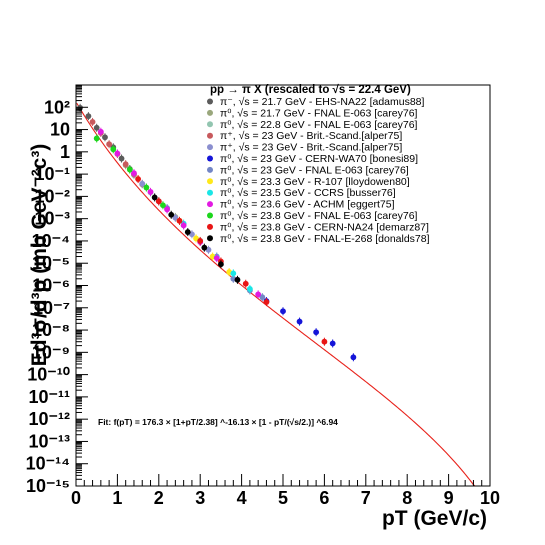  I want to click on x-tick-label: 4, so click(242, 498).